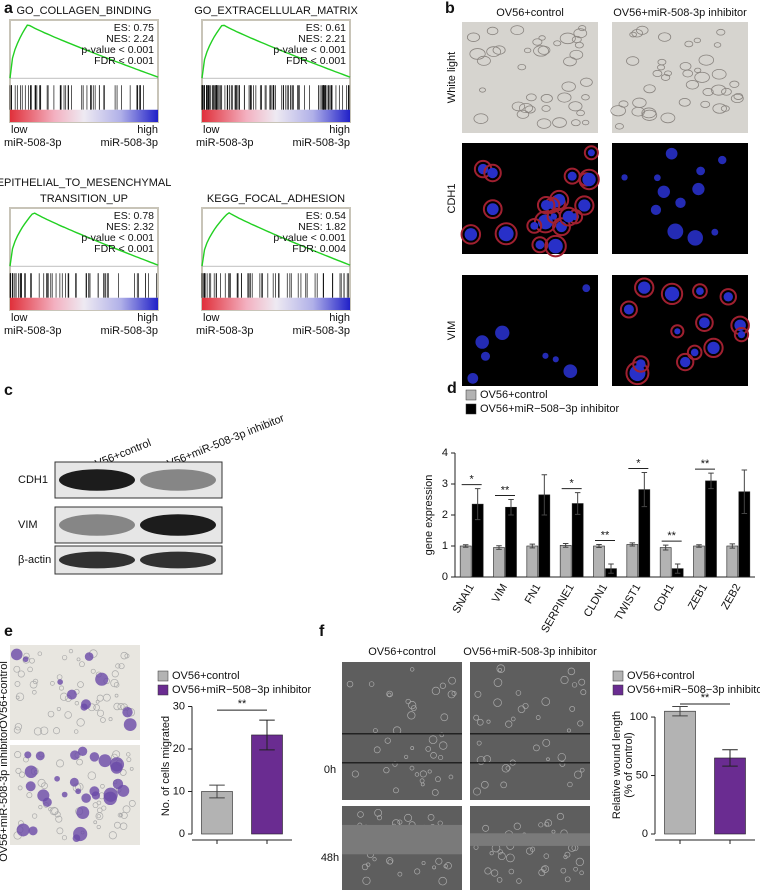  I want to click on gsea-frame, so click(84, 259).